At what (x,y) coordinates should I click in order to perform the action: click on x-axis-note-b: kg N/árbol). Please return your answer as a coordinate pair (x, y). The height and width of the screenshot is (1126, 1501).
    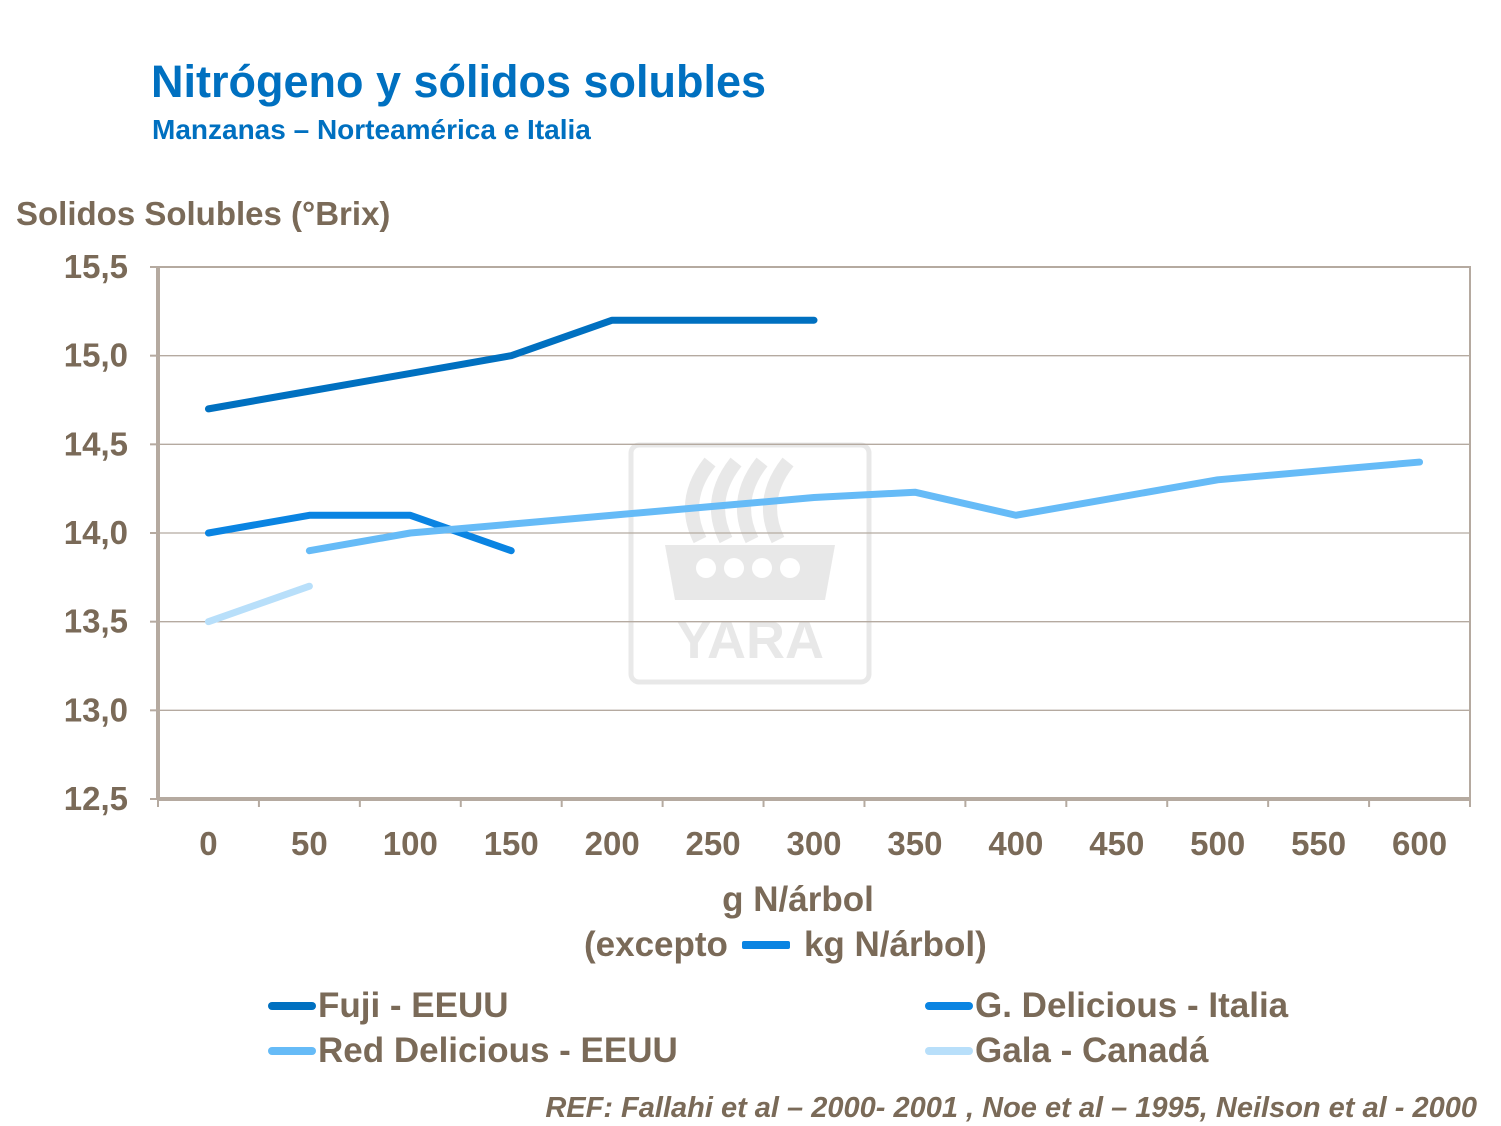
    Looking at the image, I should click on (895, 944).